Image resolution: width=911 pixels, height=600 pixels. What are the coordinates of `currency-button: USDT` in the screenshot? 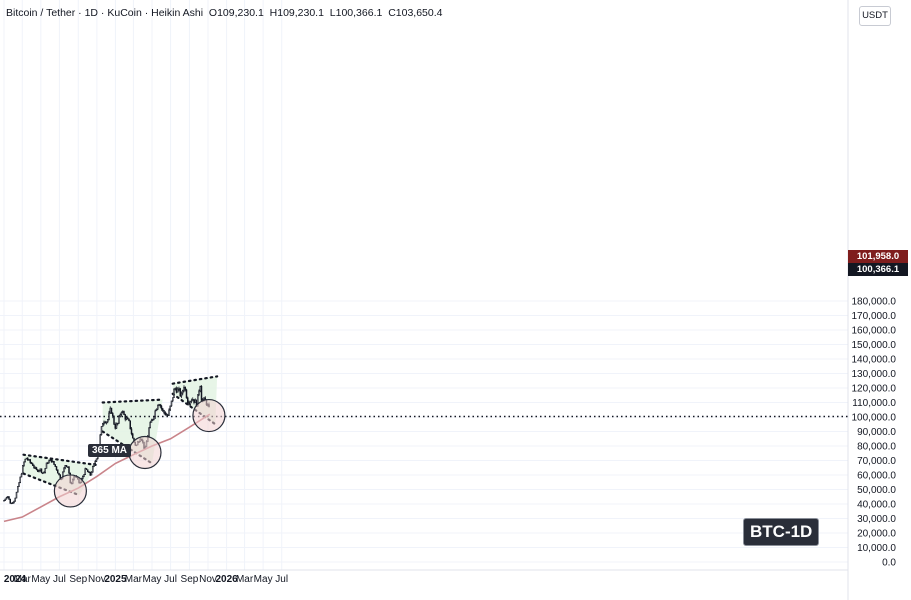 It's located at (875, 16).